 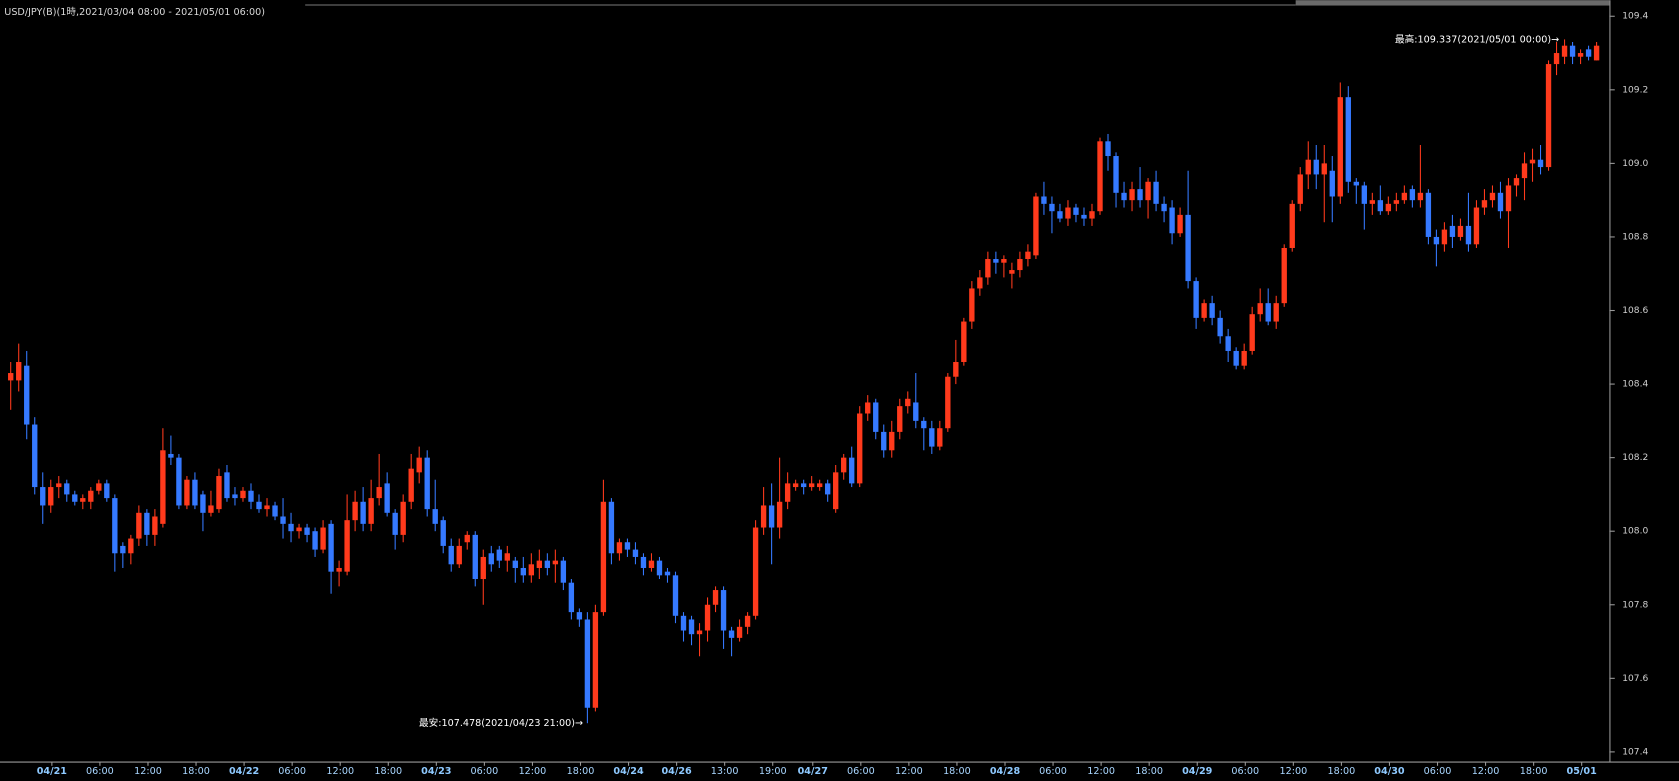 I want to click on y-tick-label: 108.6, so click(x=1635, y=311).